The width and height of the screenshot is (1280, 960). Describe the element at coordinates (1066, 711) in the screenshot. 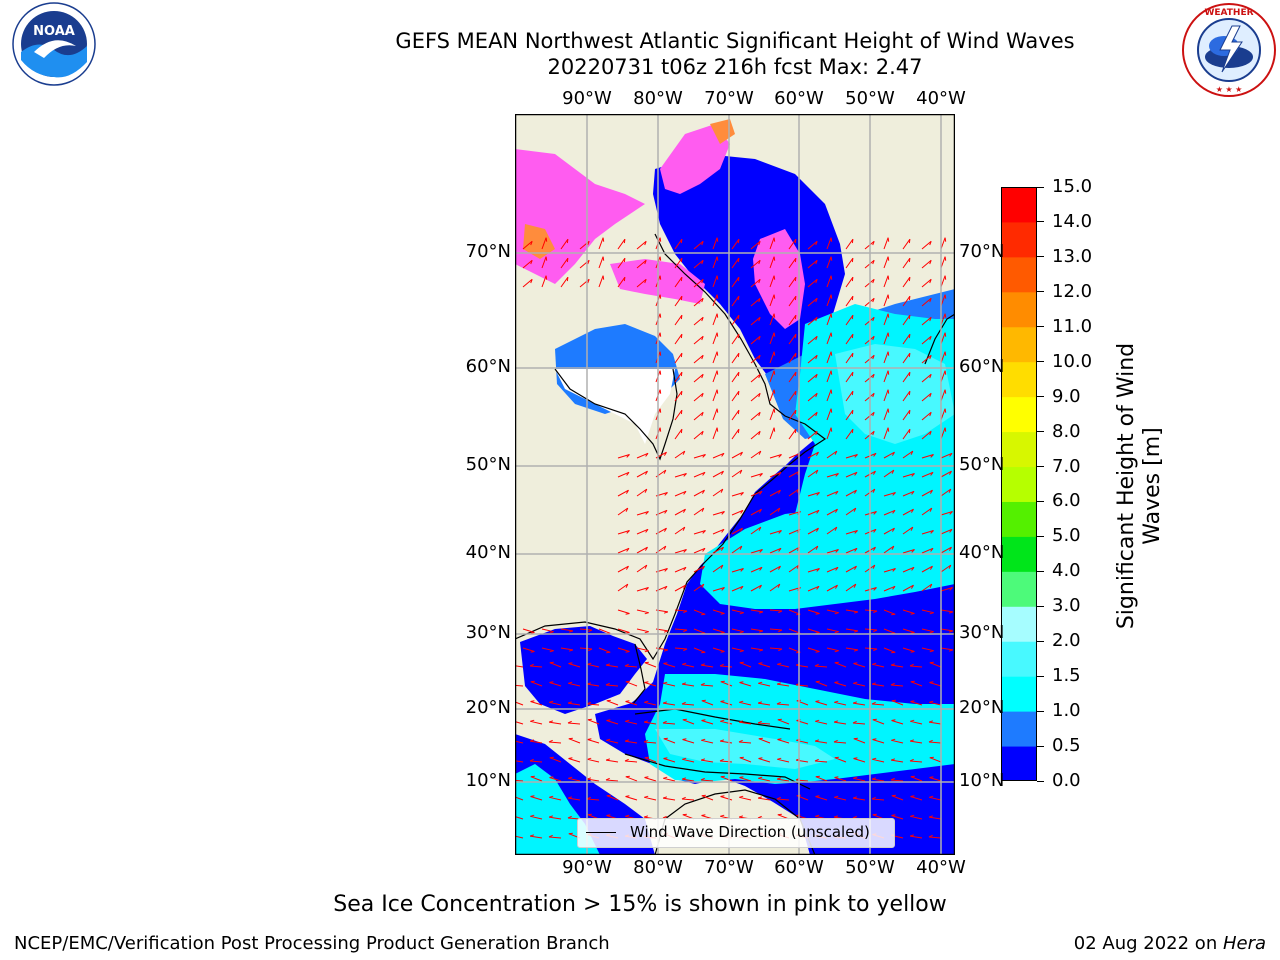

I see `colorbar-tick-label: 1.0` at that location.